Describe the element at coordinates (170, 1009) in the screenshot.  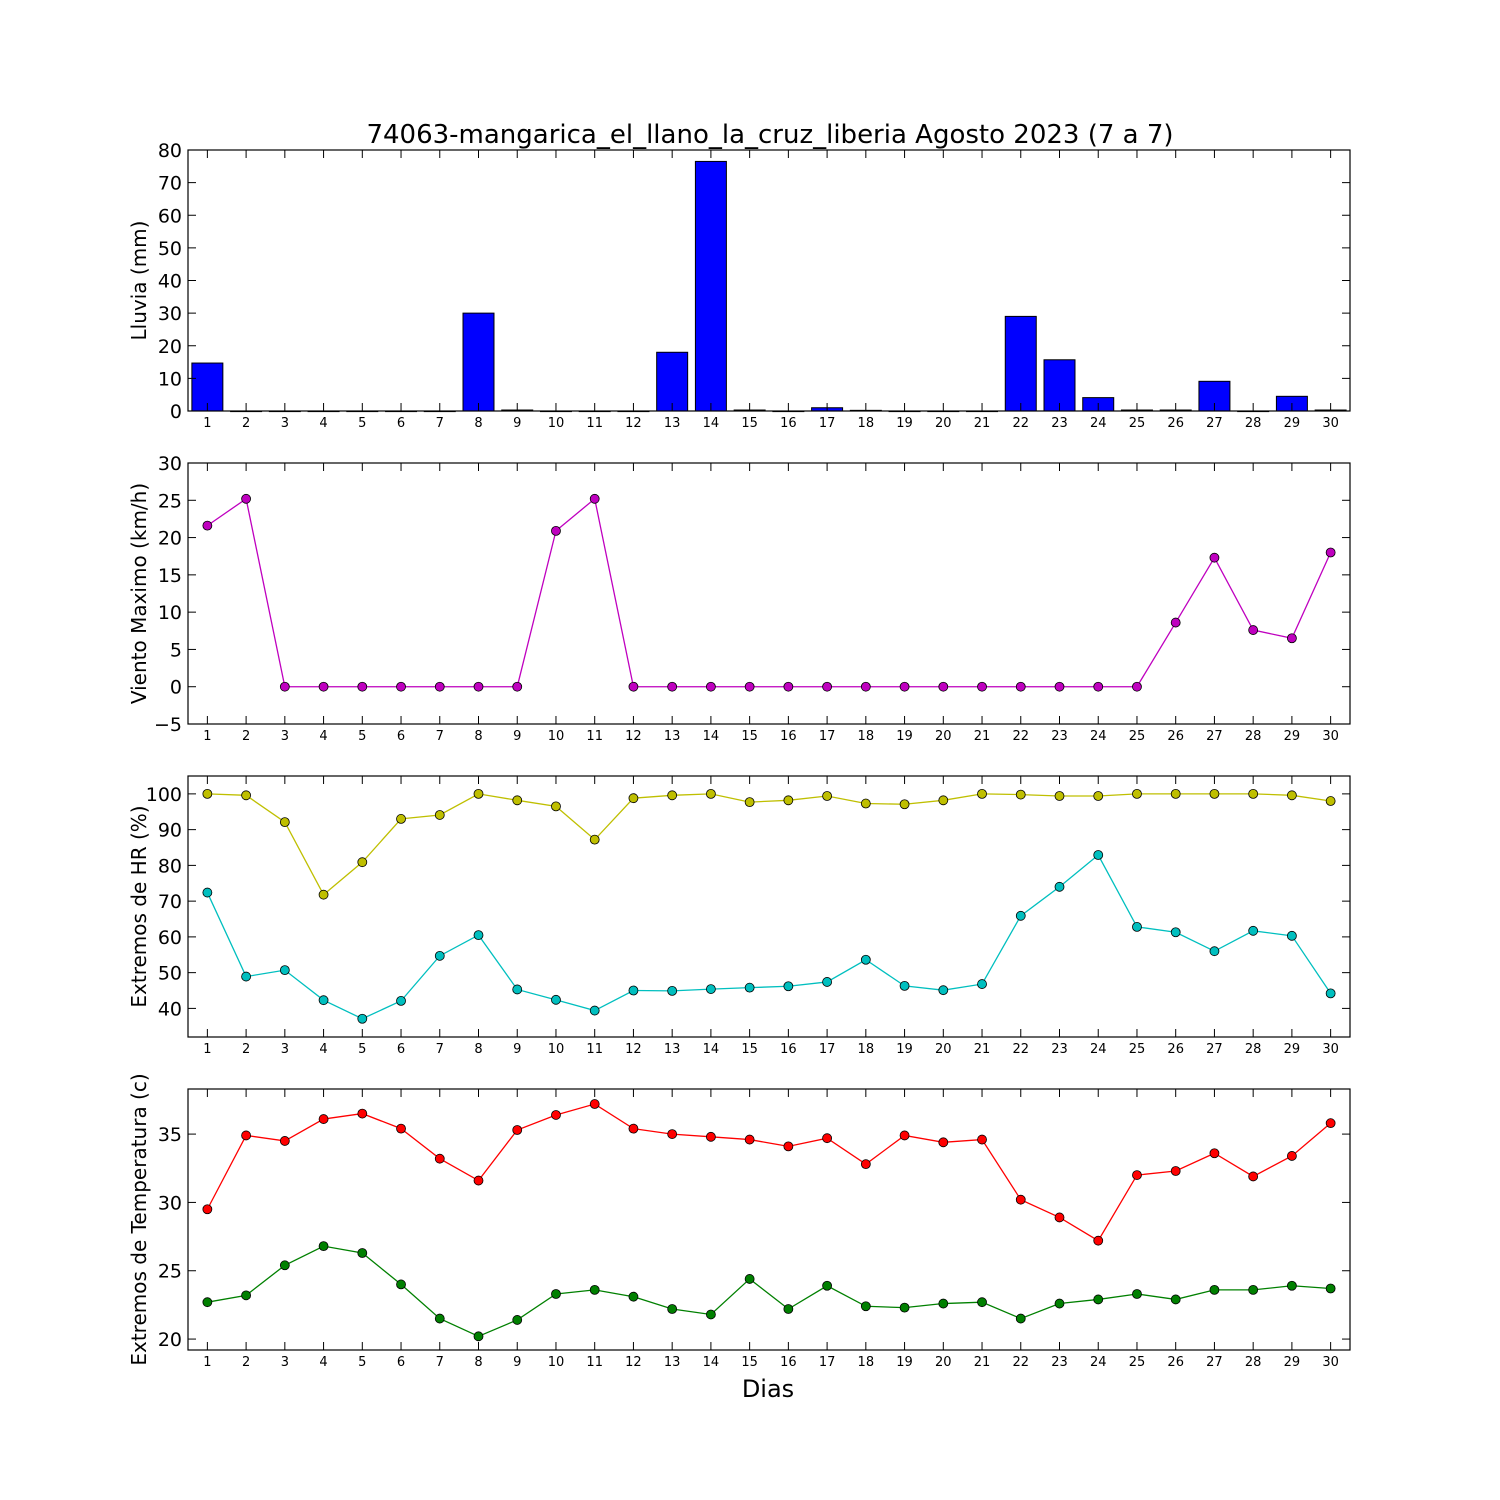
I see `y-tick-label: 40` at that location.